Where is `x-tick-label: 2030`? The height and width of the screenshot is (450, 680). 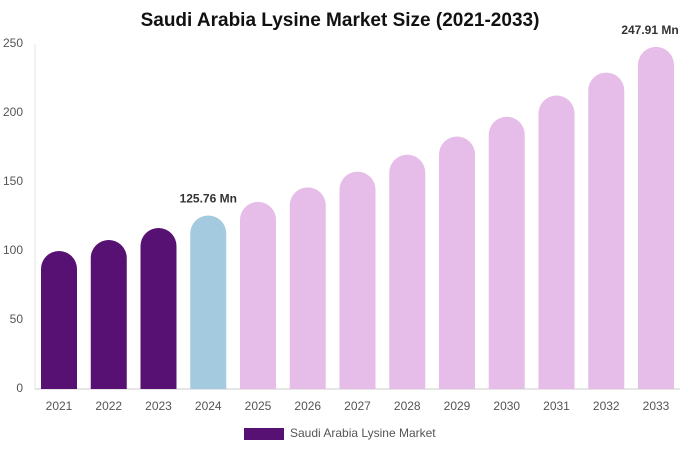
x-tick-label: 2030 is located at coordinates (506, 406).